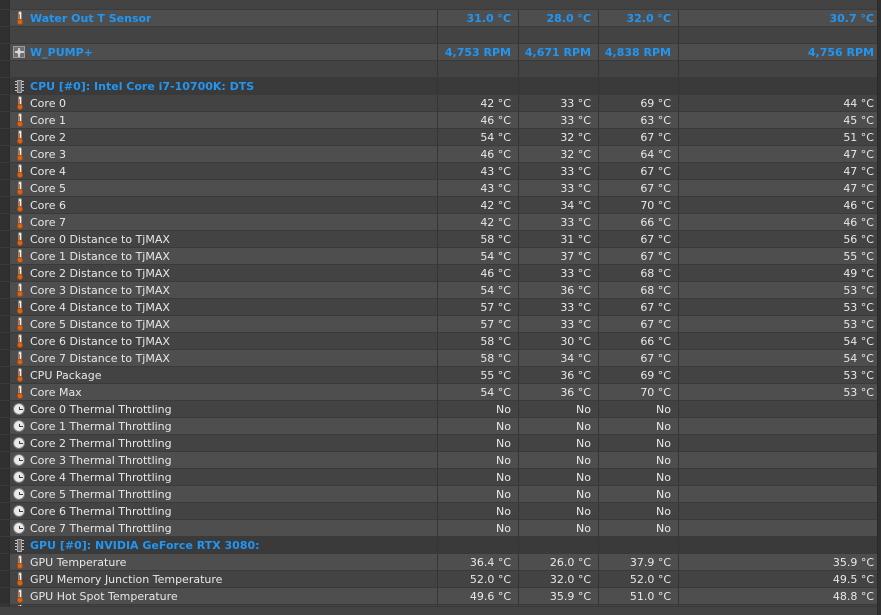 This screenshot has height=615, width=881. Describe the element at coordinates (224, 477) in the screenshot. I see `sensor-name-cell: Core 4 Thermal Throttling` at that location.